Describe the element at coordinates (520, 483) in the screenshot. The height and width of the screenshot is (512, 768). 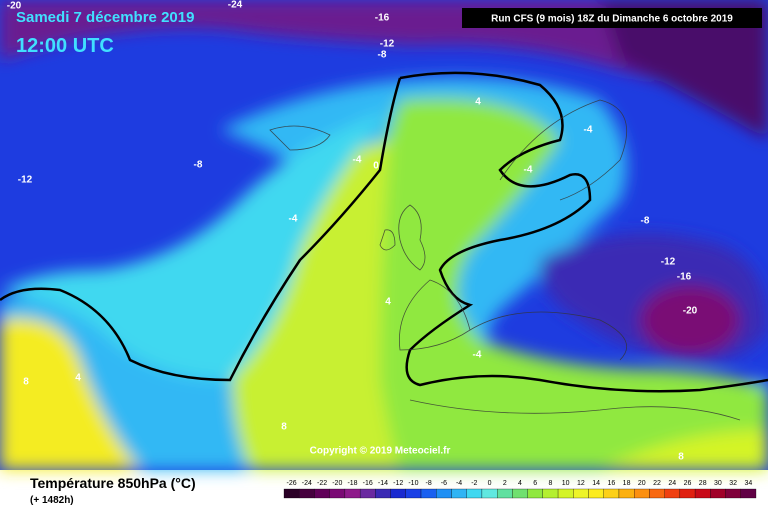
I see `legend-tick-label: 4` at that location.